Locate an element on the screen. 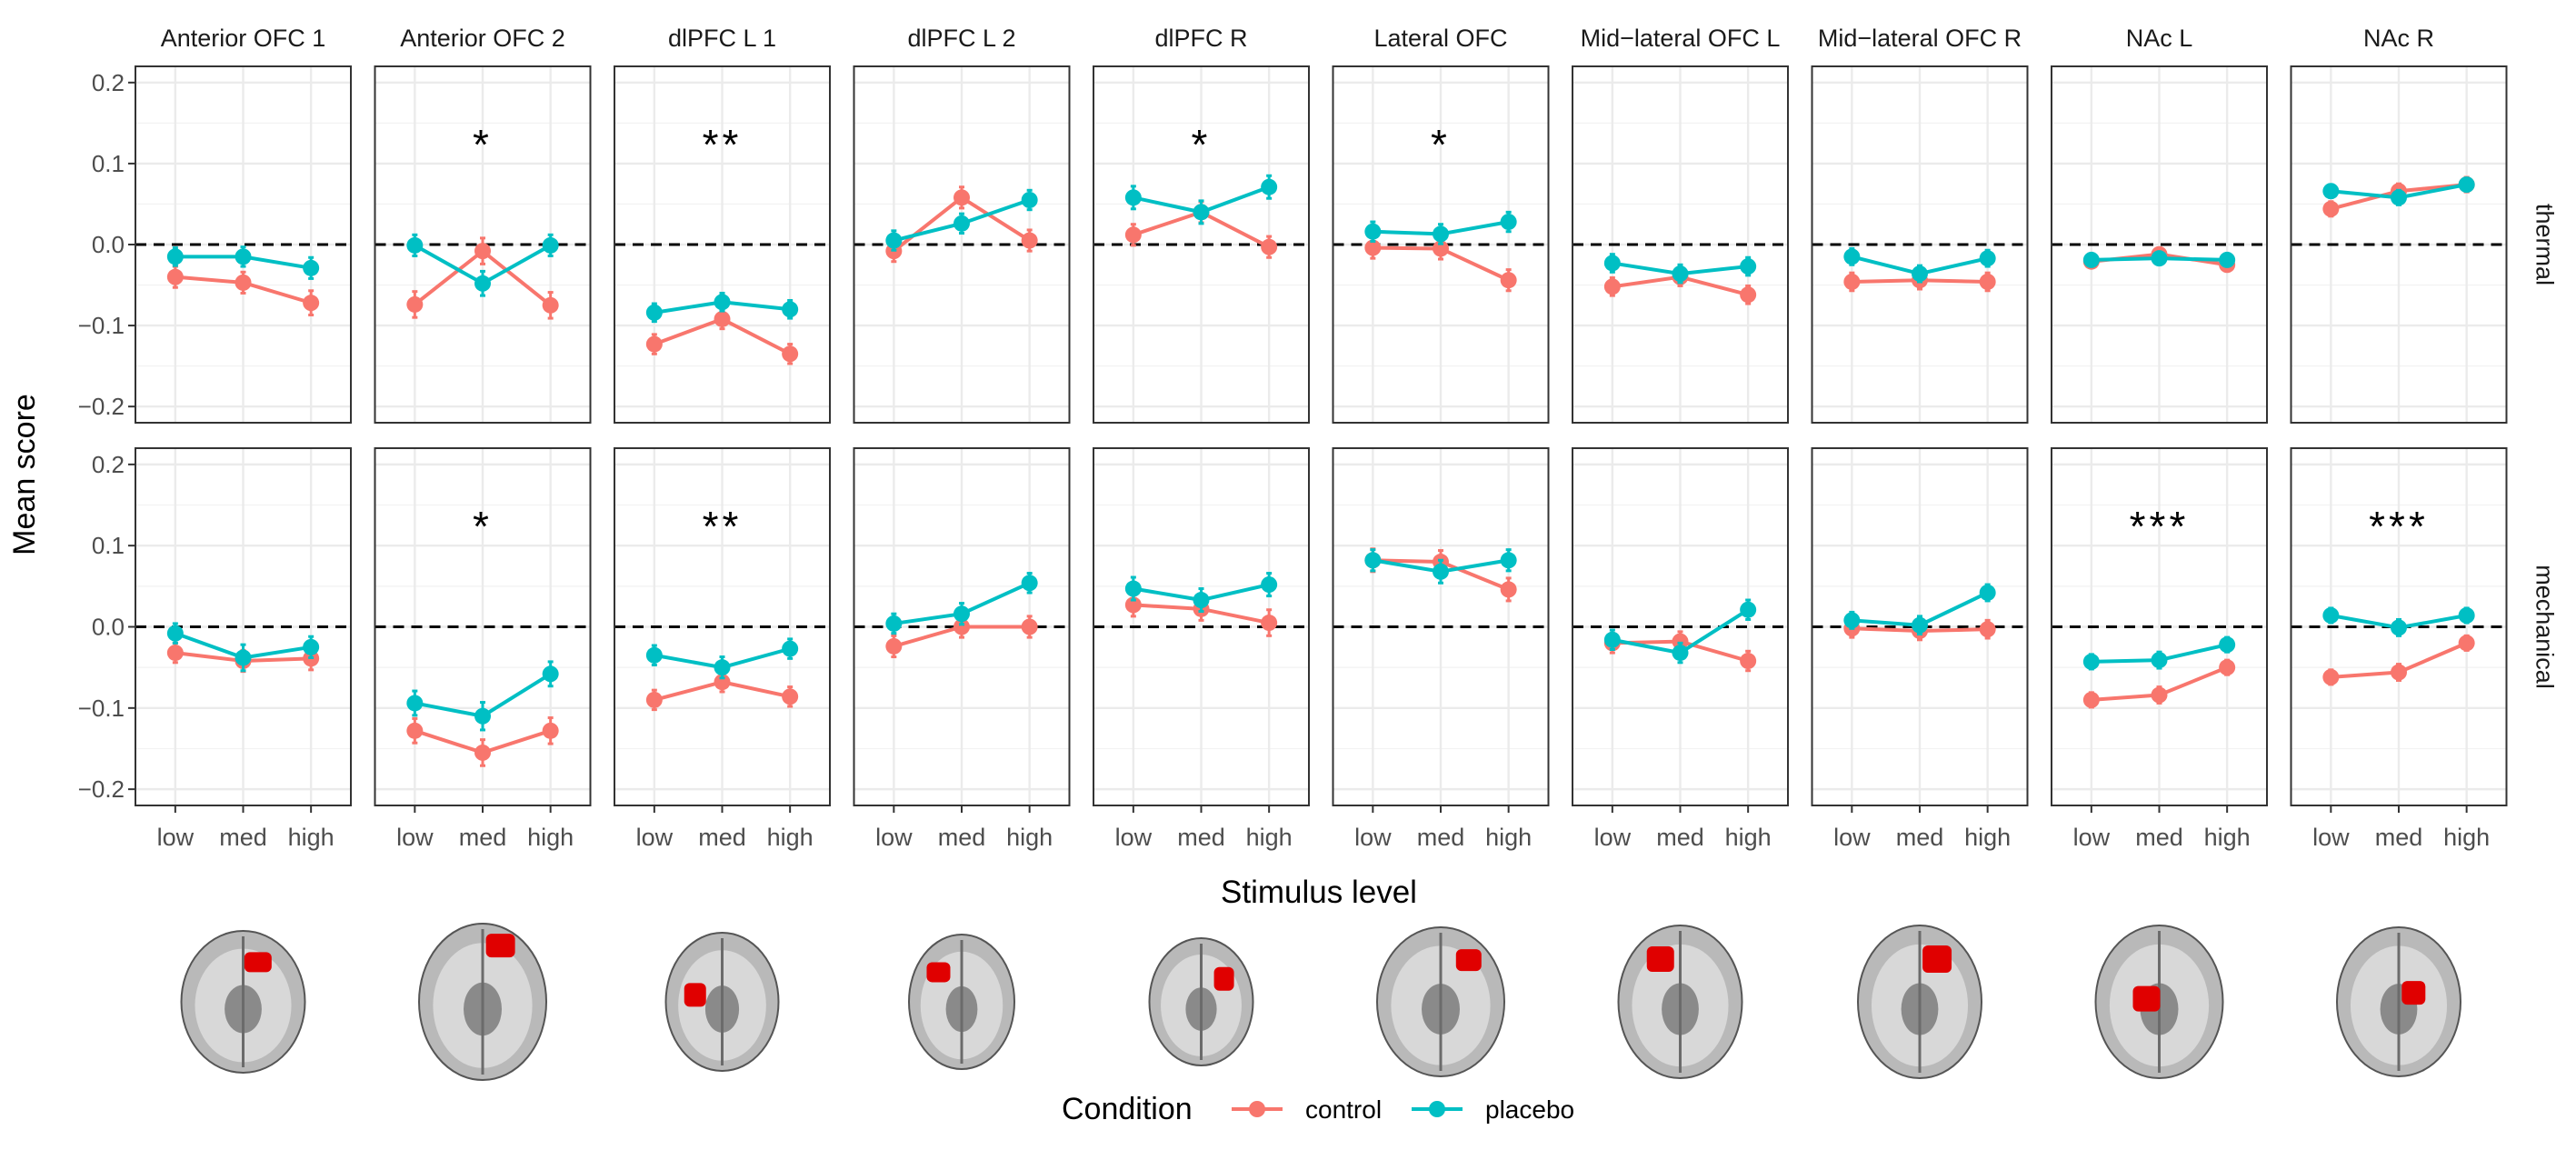 Image resolution: width=2576 pixels, height=1160 pixels. legend-control-marker is located at coordinates (1257, 1109).